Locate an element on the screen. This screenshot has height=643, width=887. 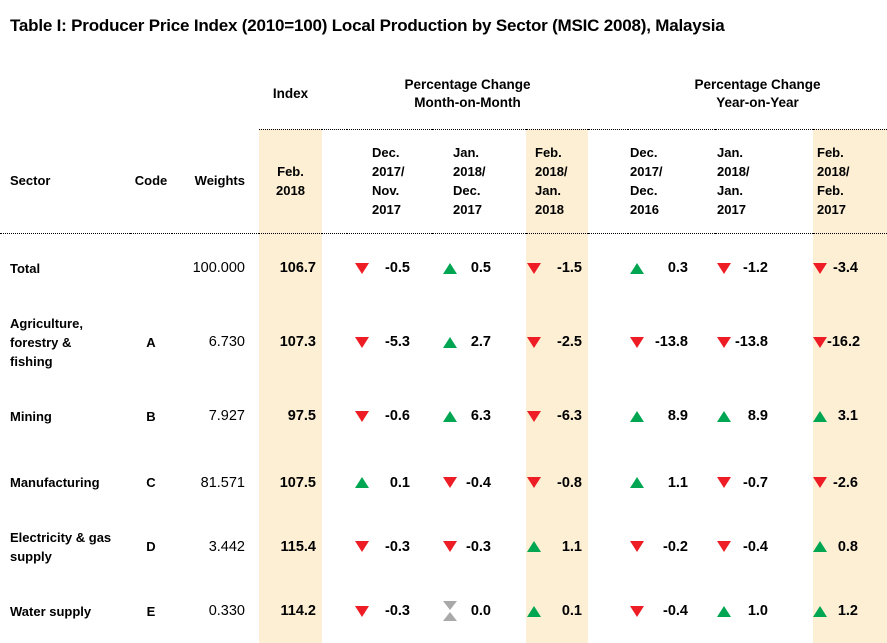
weights-cell: 6.730 is located at coordinates (226, 342).